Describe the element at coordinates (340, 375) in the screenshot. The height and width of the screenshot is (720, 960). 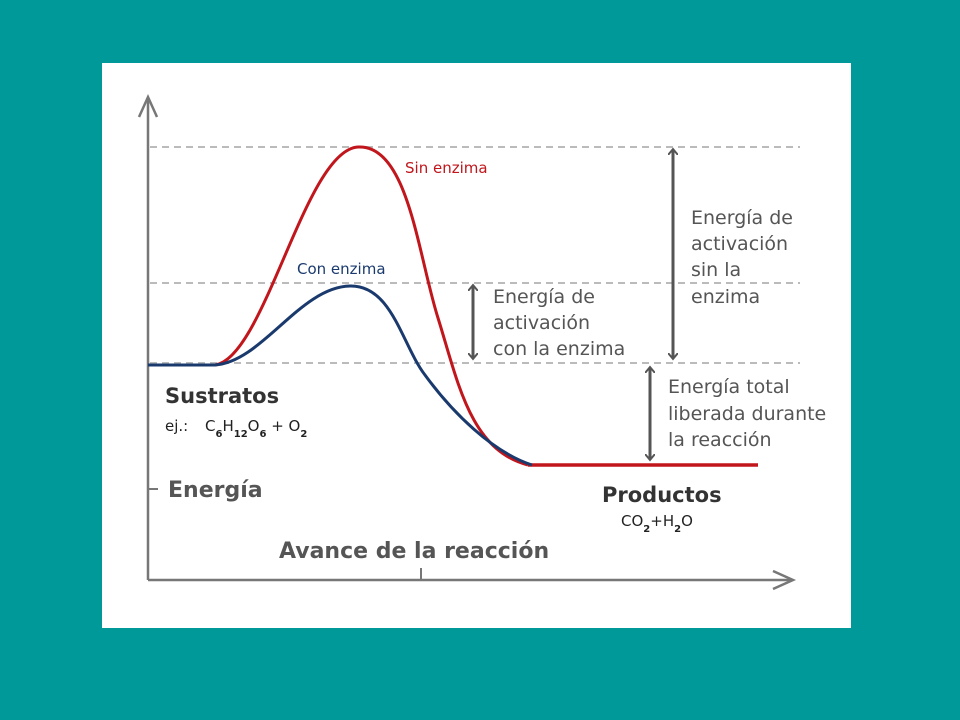
I see `curve-with-enzyme` at that location.